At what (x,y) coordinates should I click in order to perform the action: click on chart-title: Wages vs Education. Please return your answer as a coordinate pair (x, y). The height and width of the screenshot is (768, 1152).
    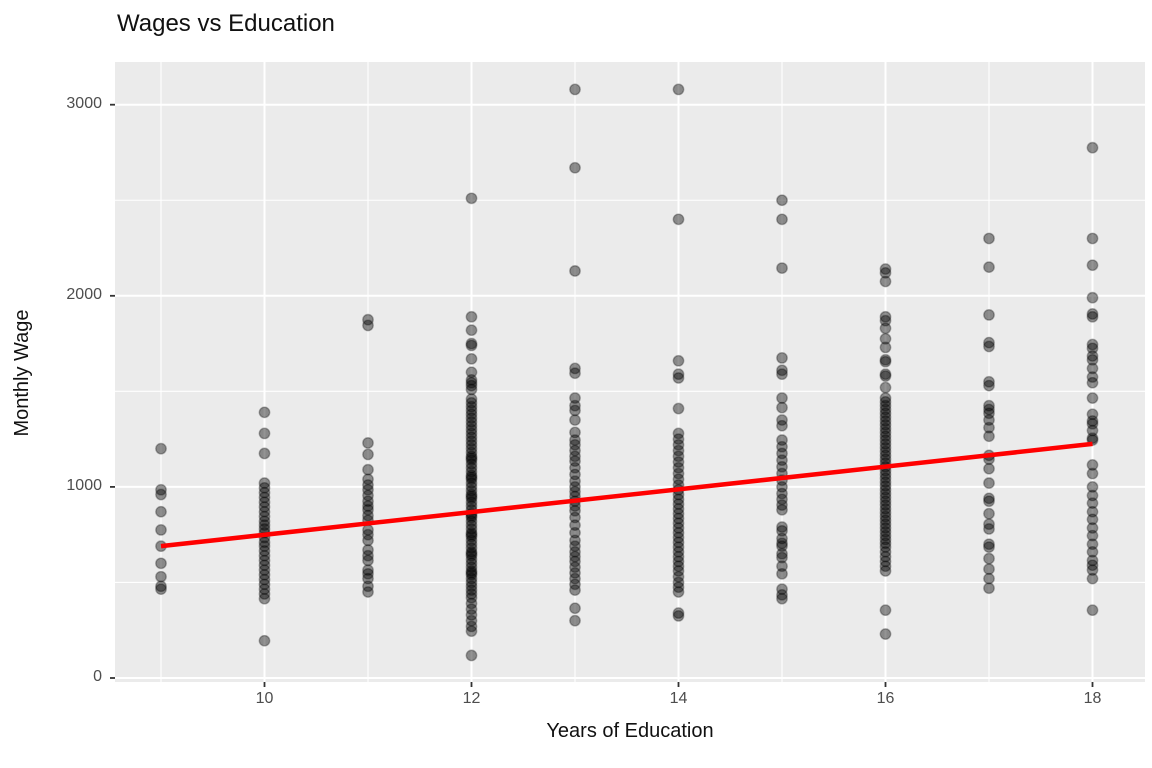
    Looking at the image, I should click on (226, 23).